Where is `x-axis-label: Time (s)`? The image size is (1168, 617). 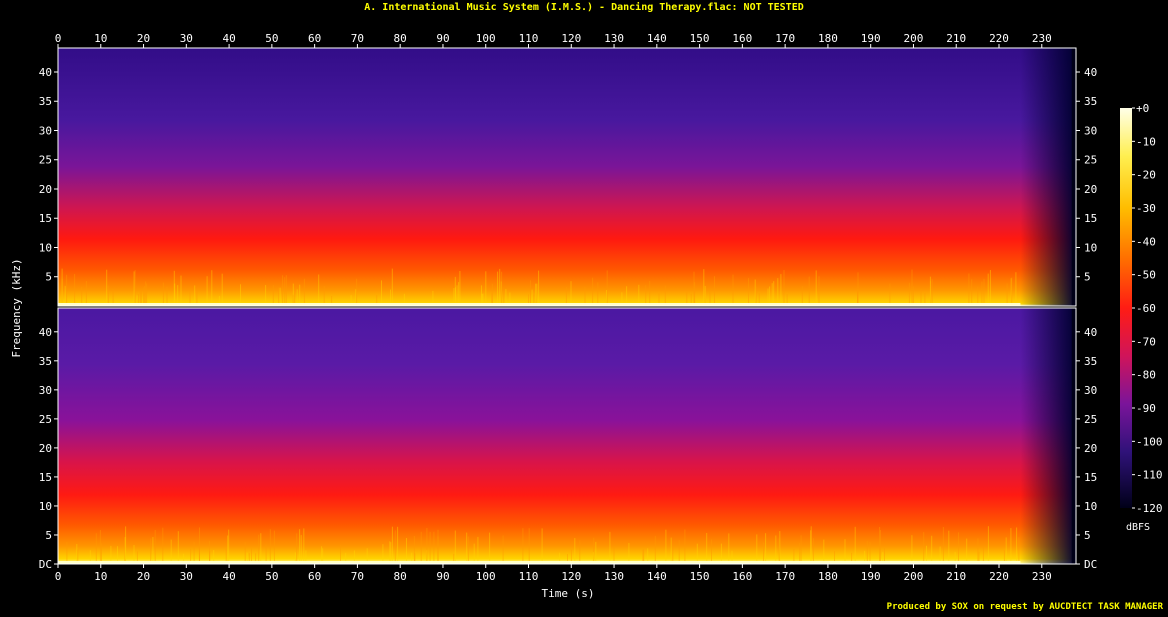 x-axis-label: Time (s) is located at coordinates (568, 593).